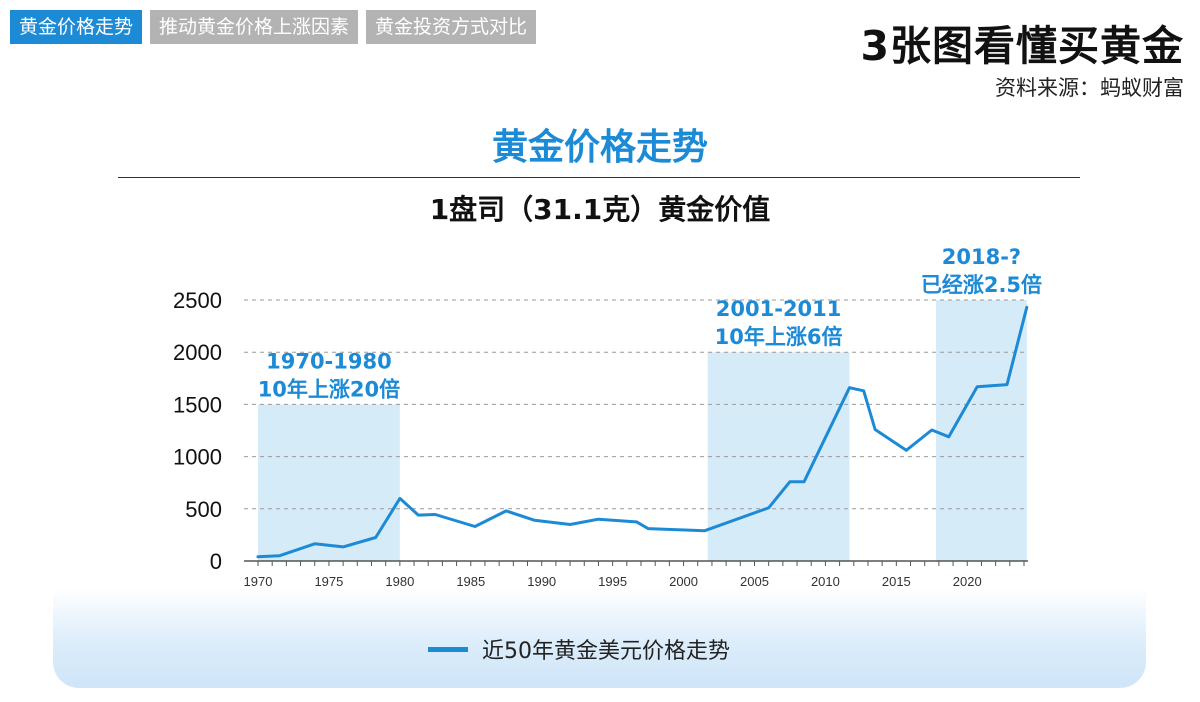 The image size is (1200, 702). What do you see at coordinates (1089, 88) in the screenshot?
I see `source-note: 资料来源：蚂蚁财富` at bounding box center [1089, 88].